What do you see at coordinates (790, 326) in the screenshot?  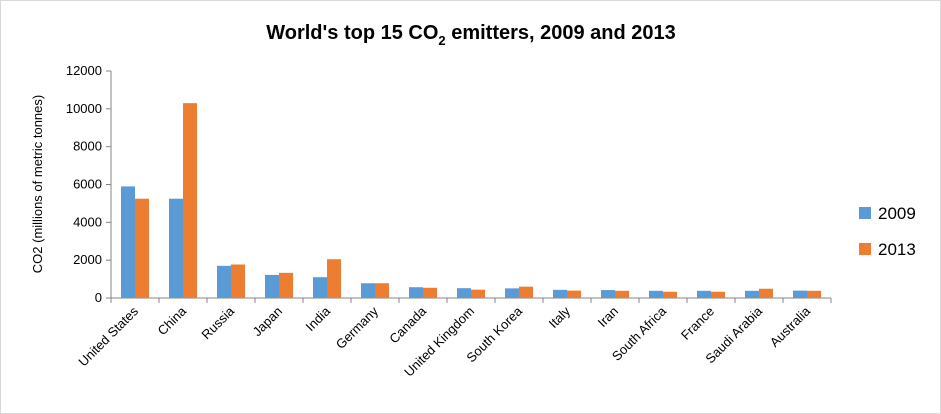 I see `x-category-label: Australia` at bounding box center [790, 326].